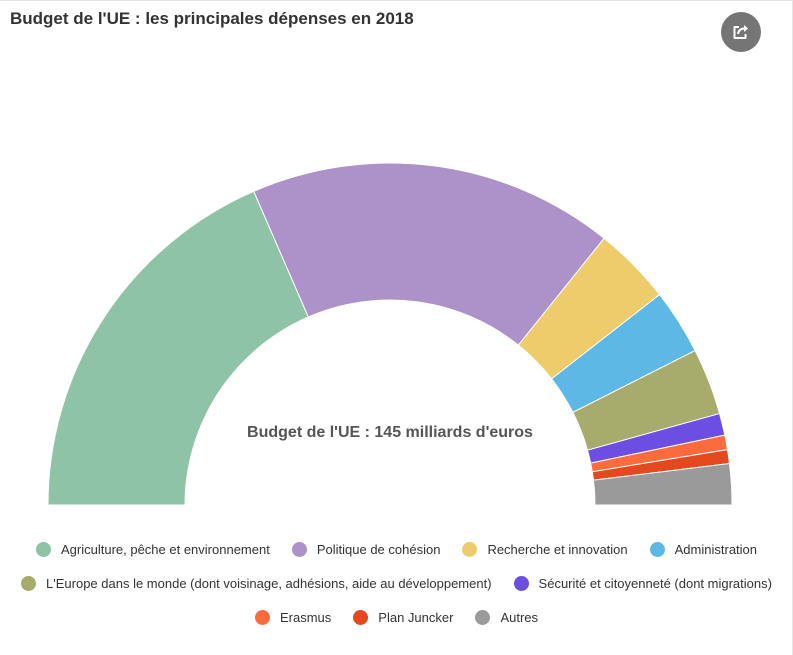 The image size is (793, 655). What do you see at coordinates (305, 617) in the screenshot?
I see `legend-label-erasmus: Erasmus` at bounding box center [305, 617].